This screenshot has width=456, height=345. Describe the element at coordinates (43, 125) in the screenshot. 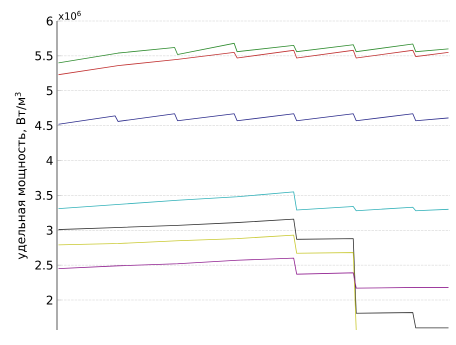

I see `y-tick-label: 4.5` at that location.